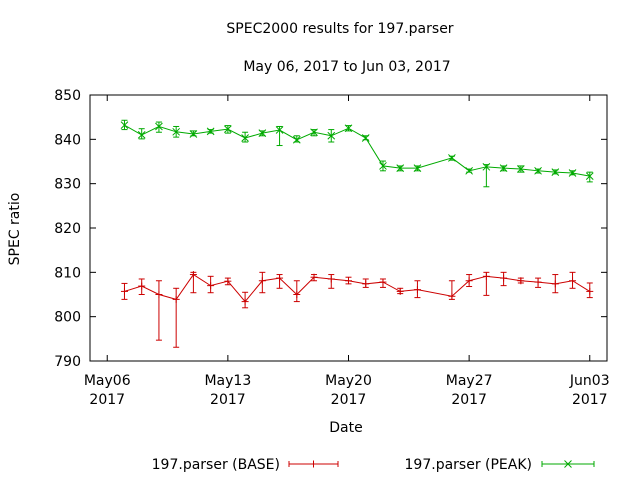  Describe the element at coordinates (67, 318) in the screenshot. I see `y-tick-label: 800` at that location.